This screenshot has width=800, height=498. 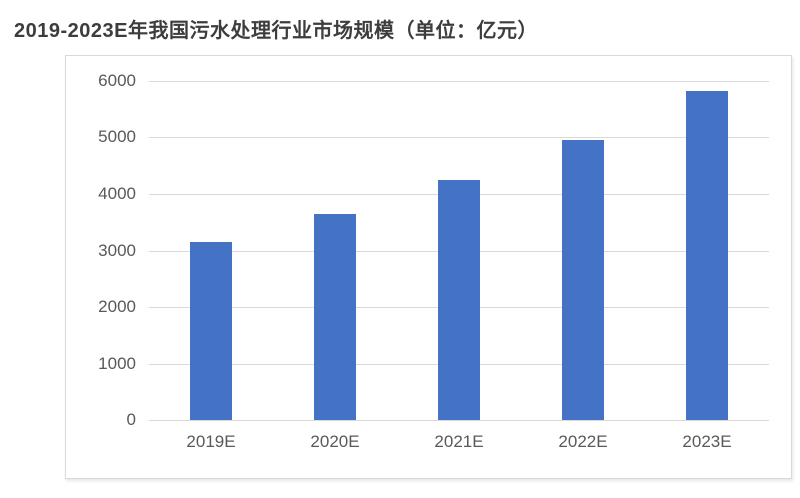 I want to click on y-axis-tick-label: 0, so click(x=131, y=419).